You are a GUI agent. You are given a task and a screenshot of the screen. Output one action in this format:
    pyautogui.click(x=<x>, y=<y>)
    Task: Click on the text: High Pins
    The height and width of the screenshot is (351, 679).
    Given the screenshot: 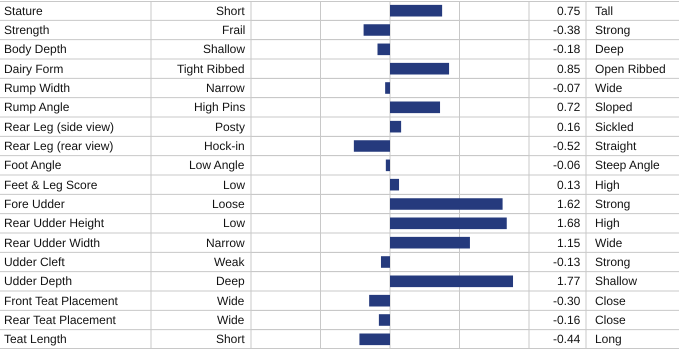 What is the action you would take?
    pyautogui.click(x=220, y=107)
    